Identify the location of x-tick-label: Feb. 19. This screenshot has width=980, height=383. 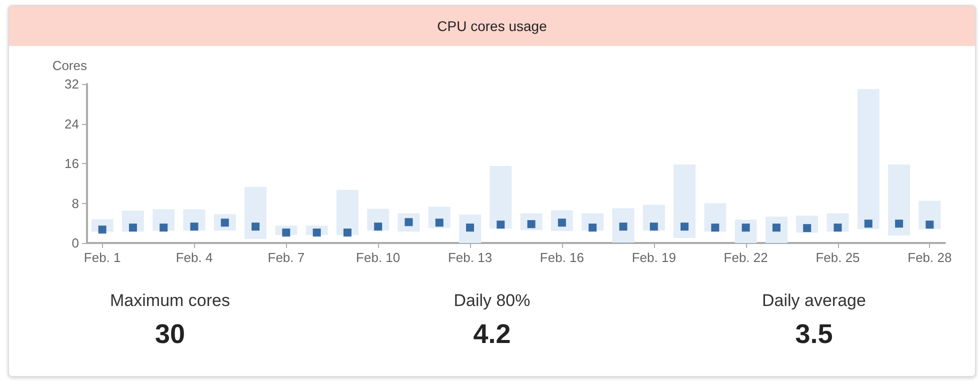
(654, 257).